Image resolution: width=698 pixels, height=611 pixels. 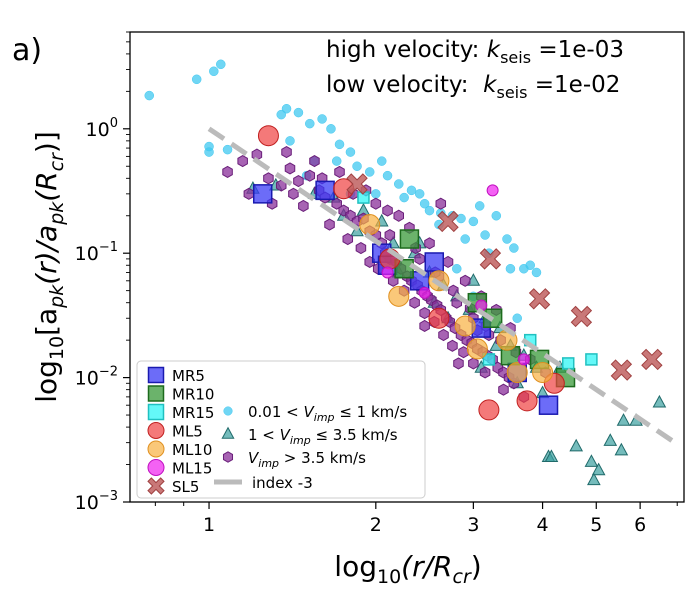 I want to click on series-mr15, so click(x=477, y=280).